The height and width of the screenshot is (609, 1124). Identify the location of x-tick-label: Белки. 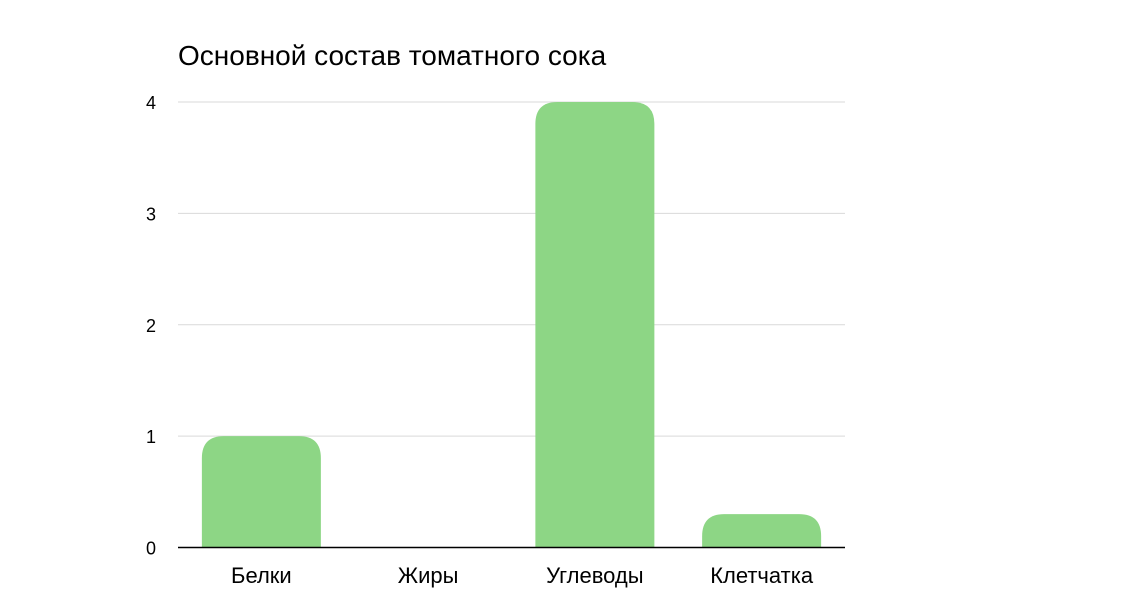
(261, 575).